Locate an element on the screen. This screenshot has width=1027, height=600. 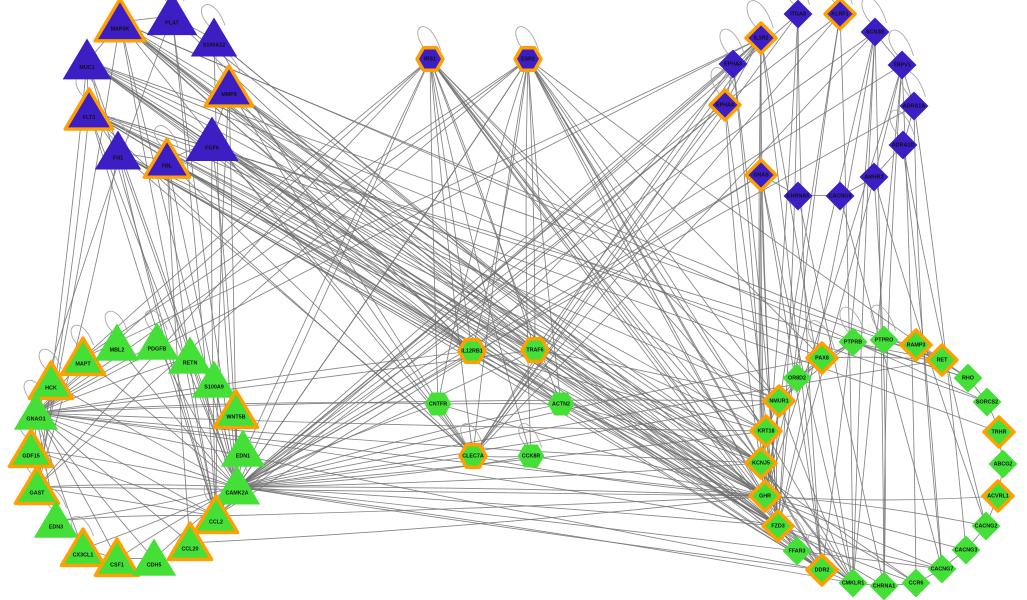
graph-node-actn2 is located at coordinates (561, 404).